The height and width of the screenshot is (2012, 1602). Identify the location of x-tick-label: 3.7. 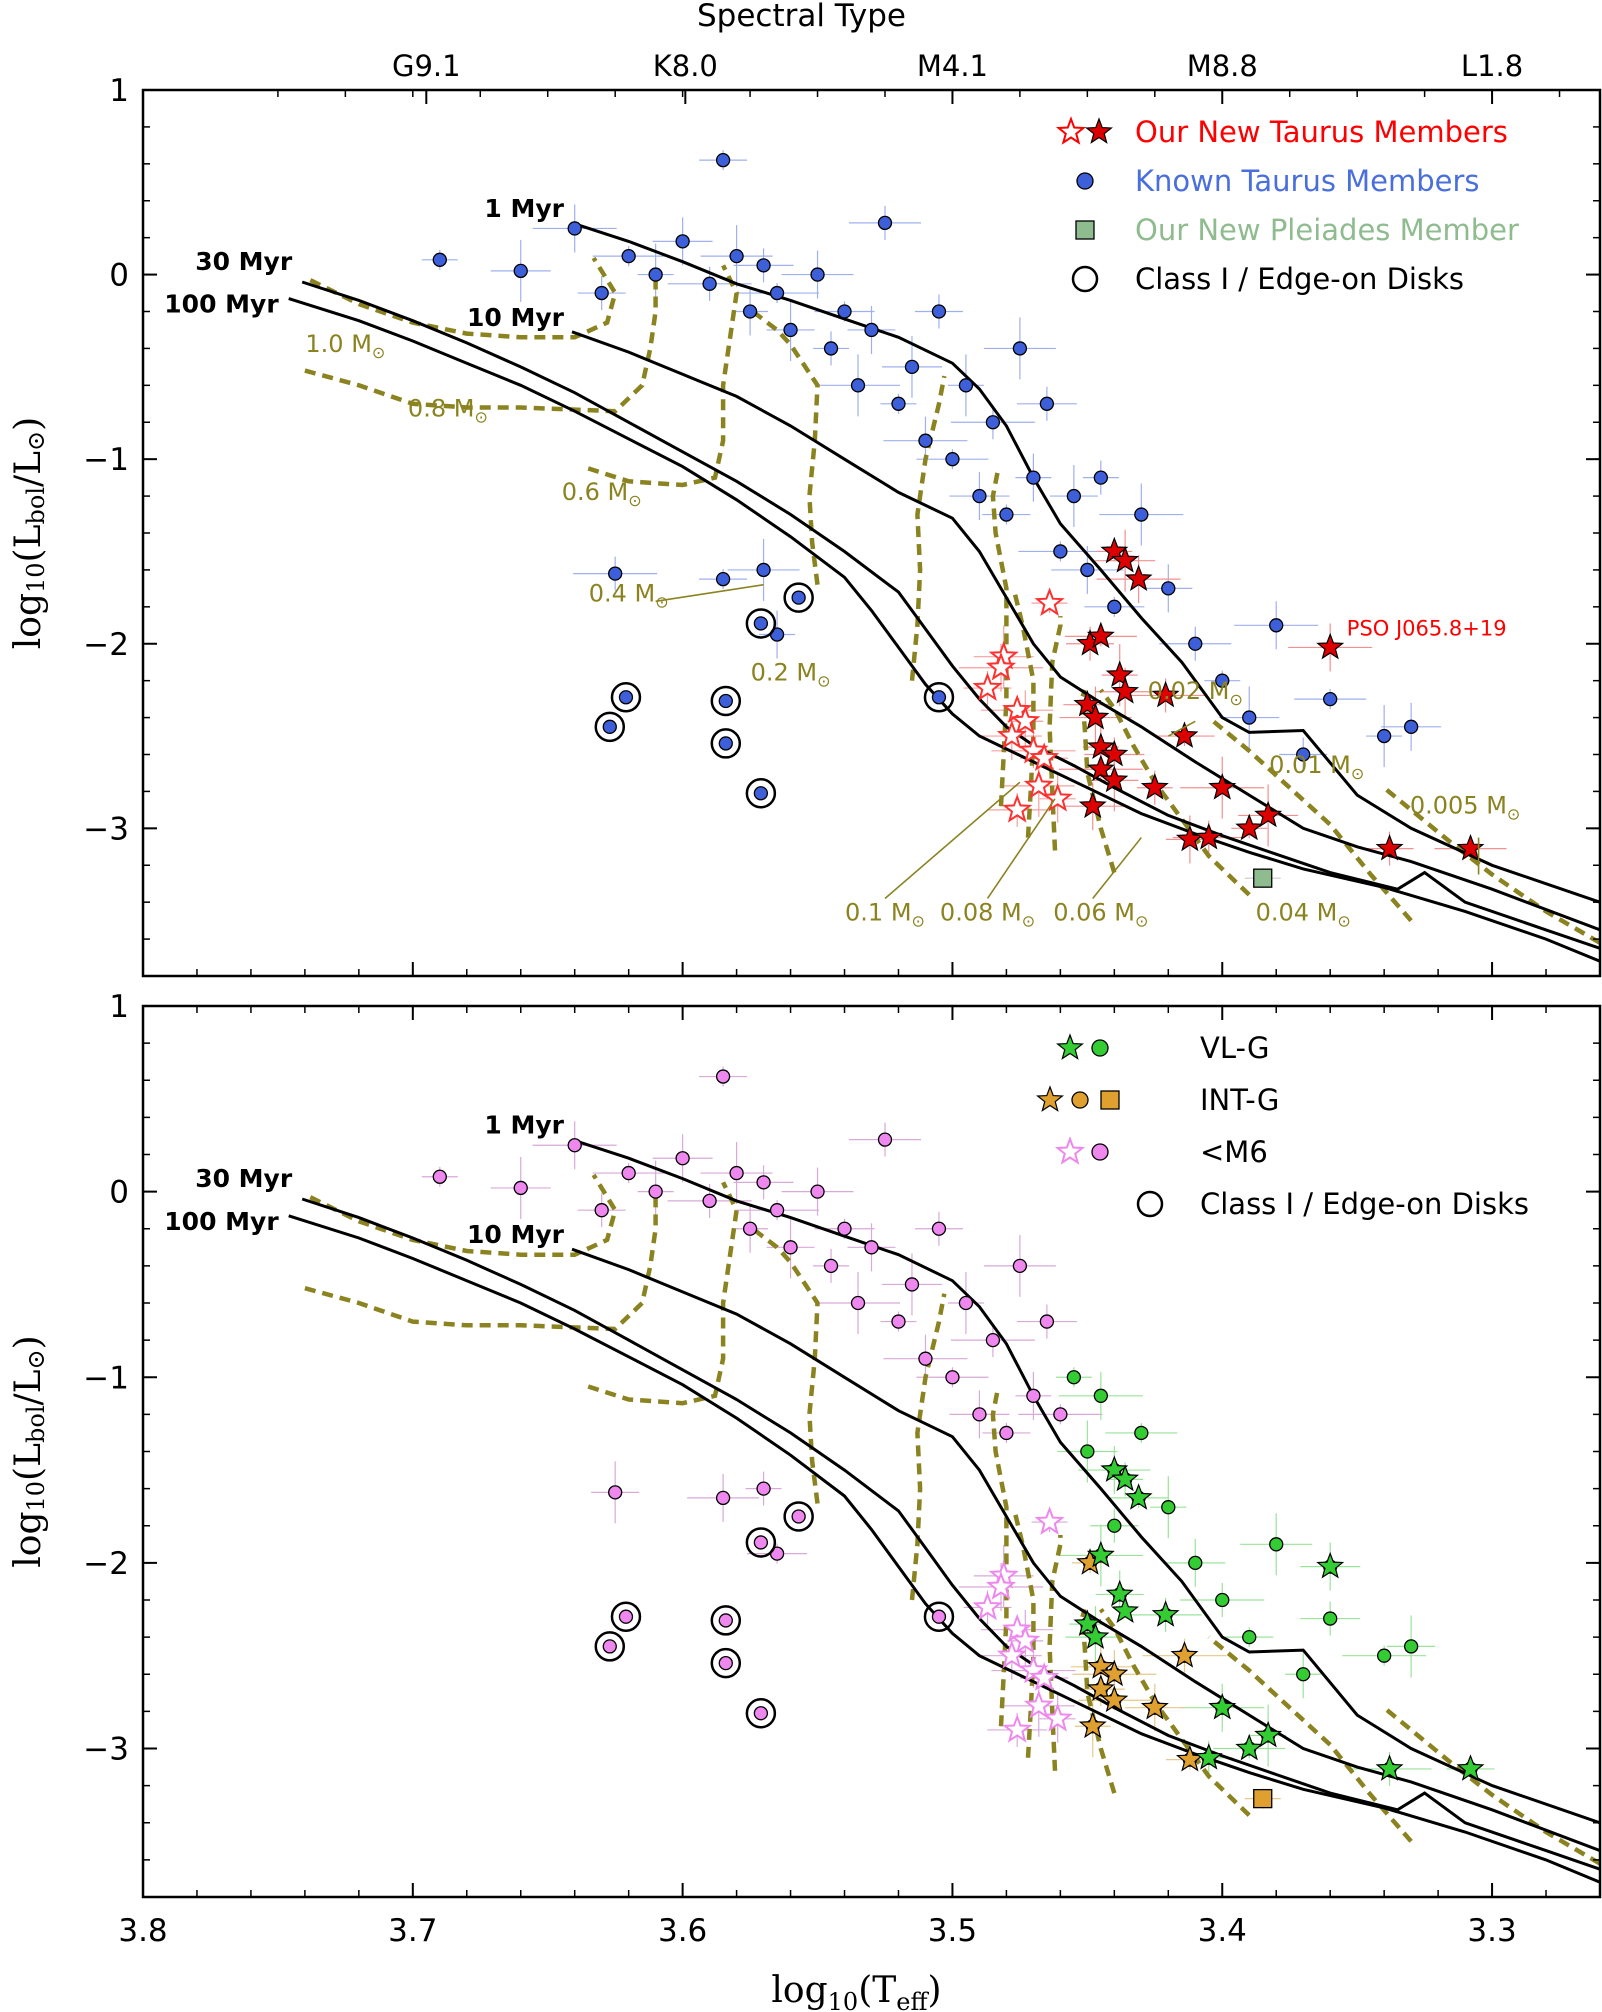
(412, 1931).